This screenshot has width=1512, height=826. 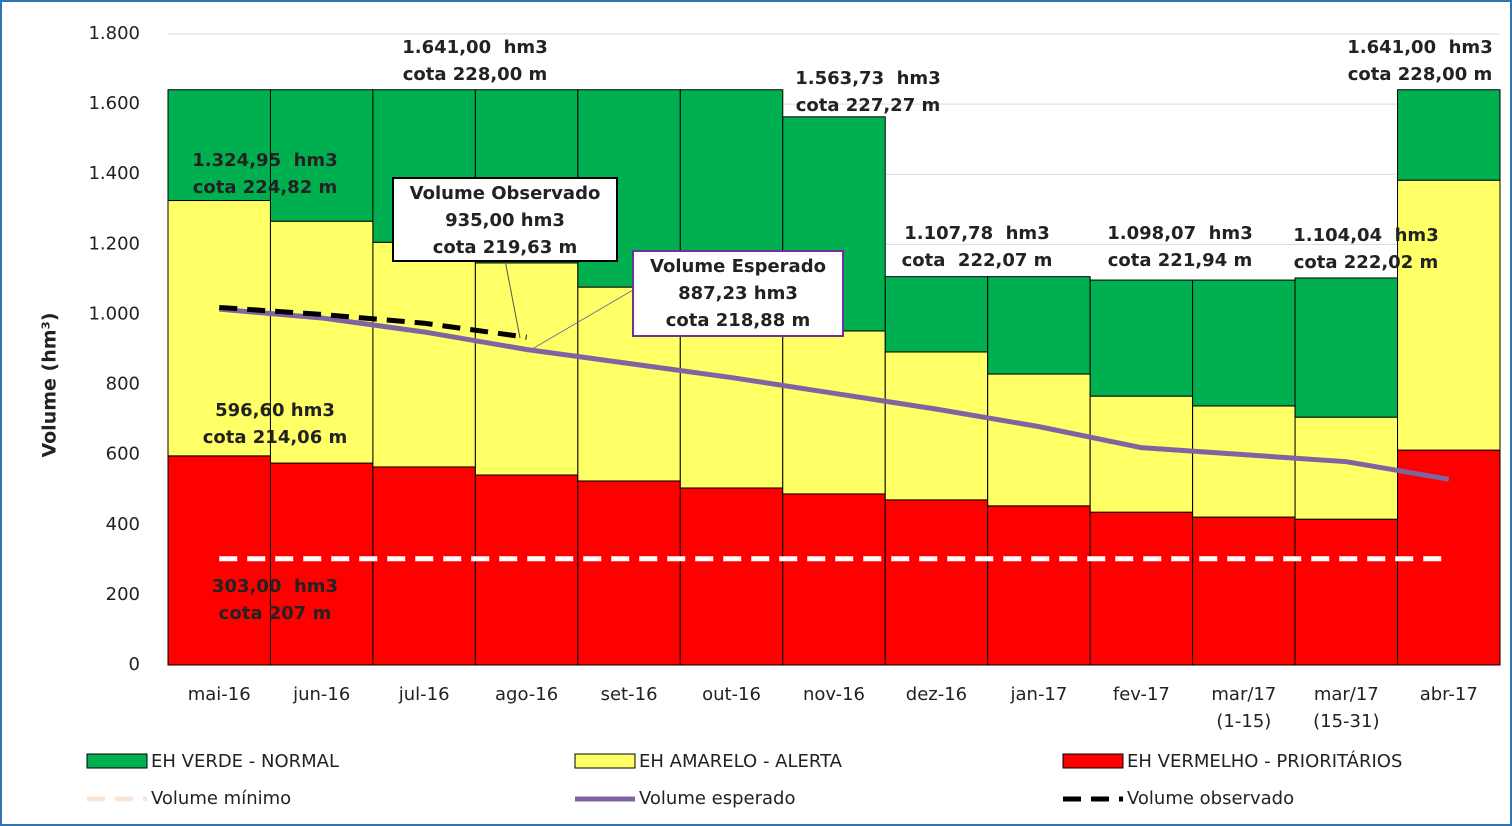 I want to click on annotation: cota 221,94 m, so click(x=1180, y=260).